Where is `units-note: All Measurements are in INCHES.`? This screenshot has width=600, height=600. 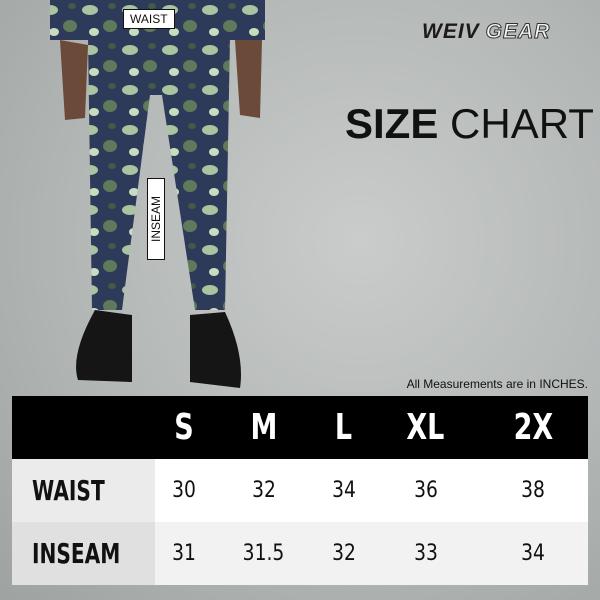
units-note: All Measurements are in INCHES. is located at coordinates (497, 384).